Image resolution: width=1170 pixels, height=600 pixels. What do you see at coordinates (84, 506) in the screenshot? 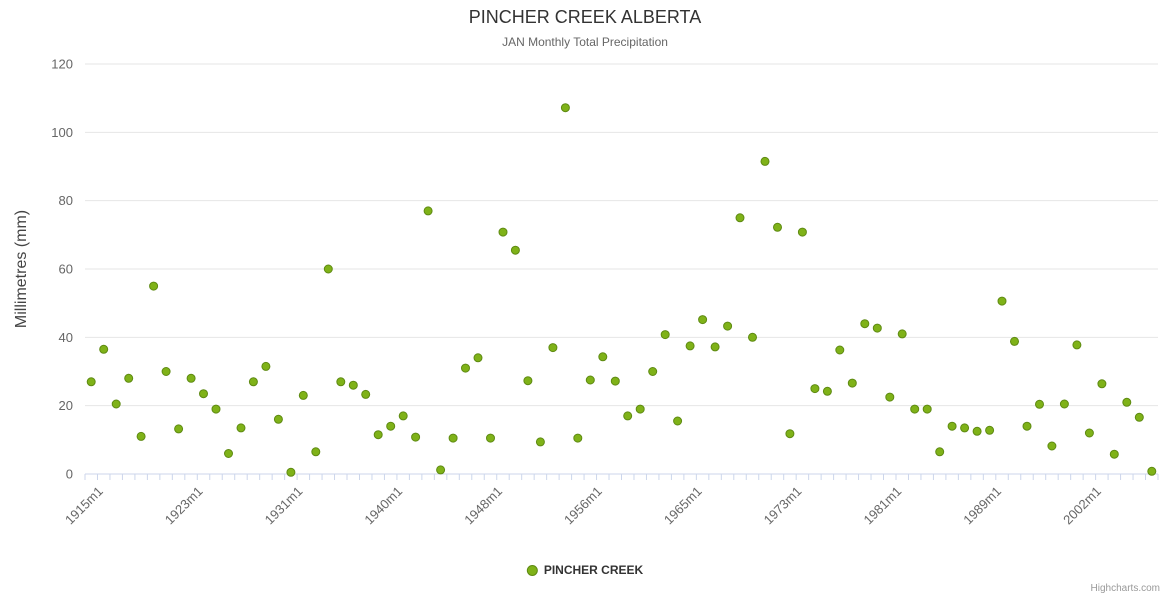
I see `x-axis-tick-label: 1915m1` at bounding box center [84, 506].